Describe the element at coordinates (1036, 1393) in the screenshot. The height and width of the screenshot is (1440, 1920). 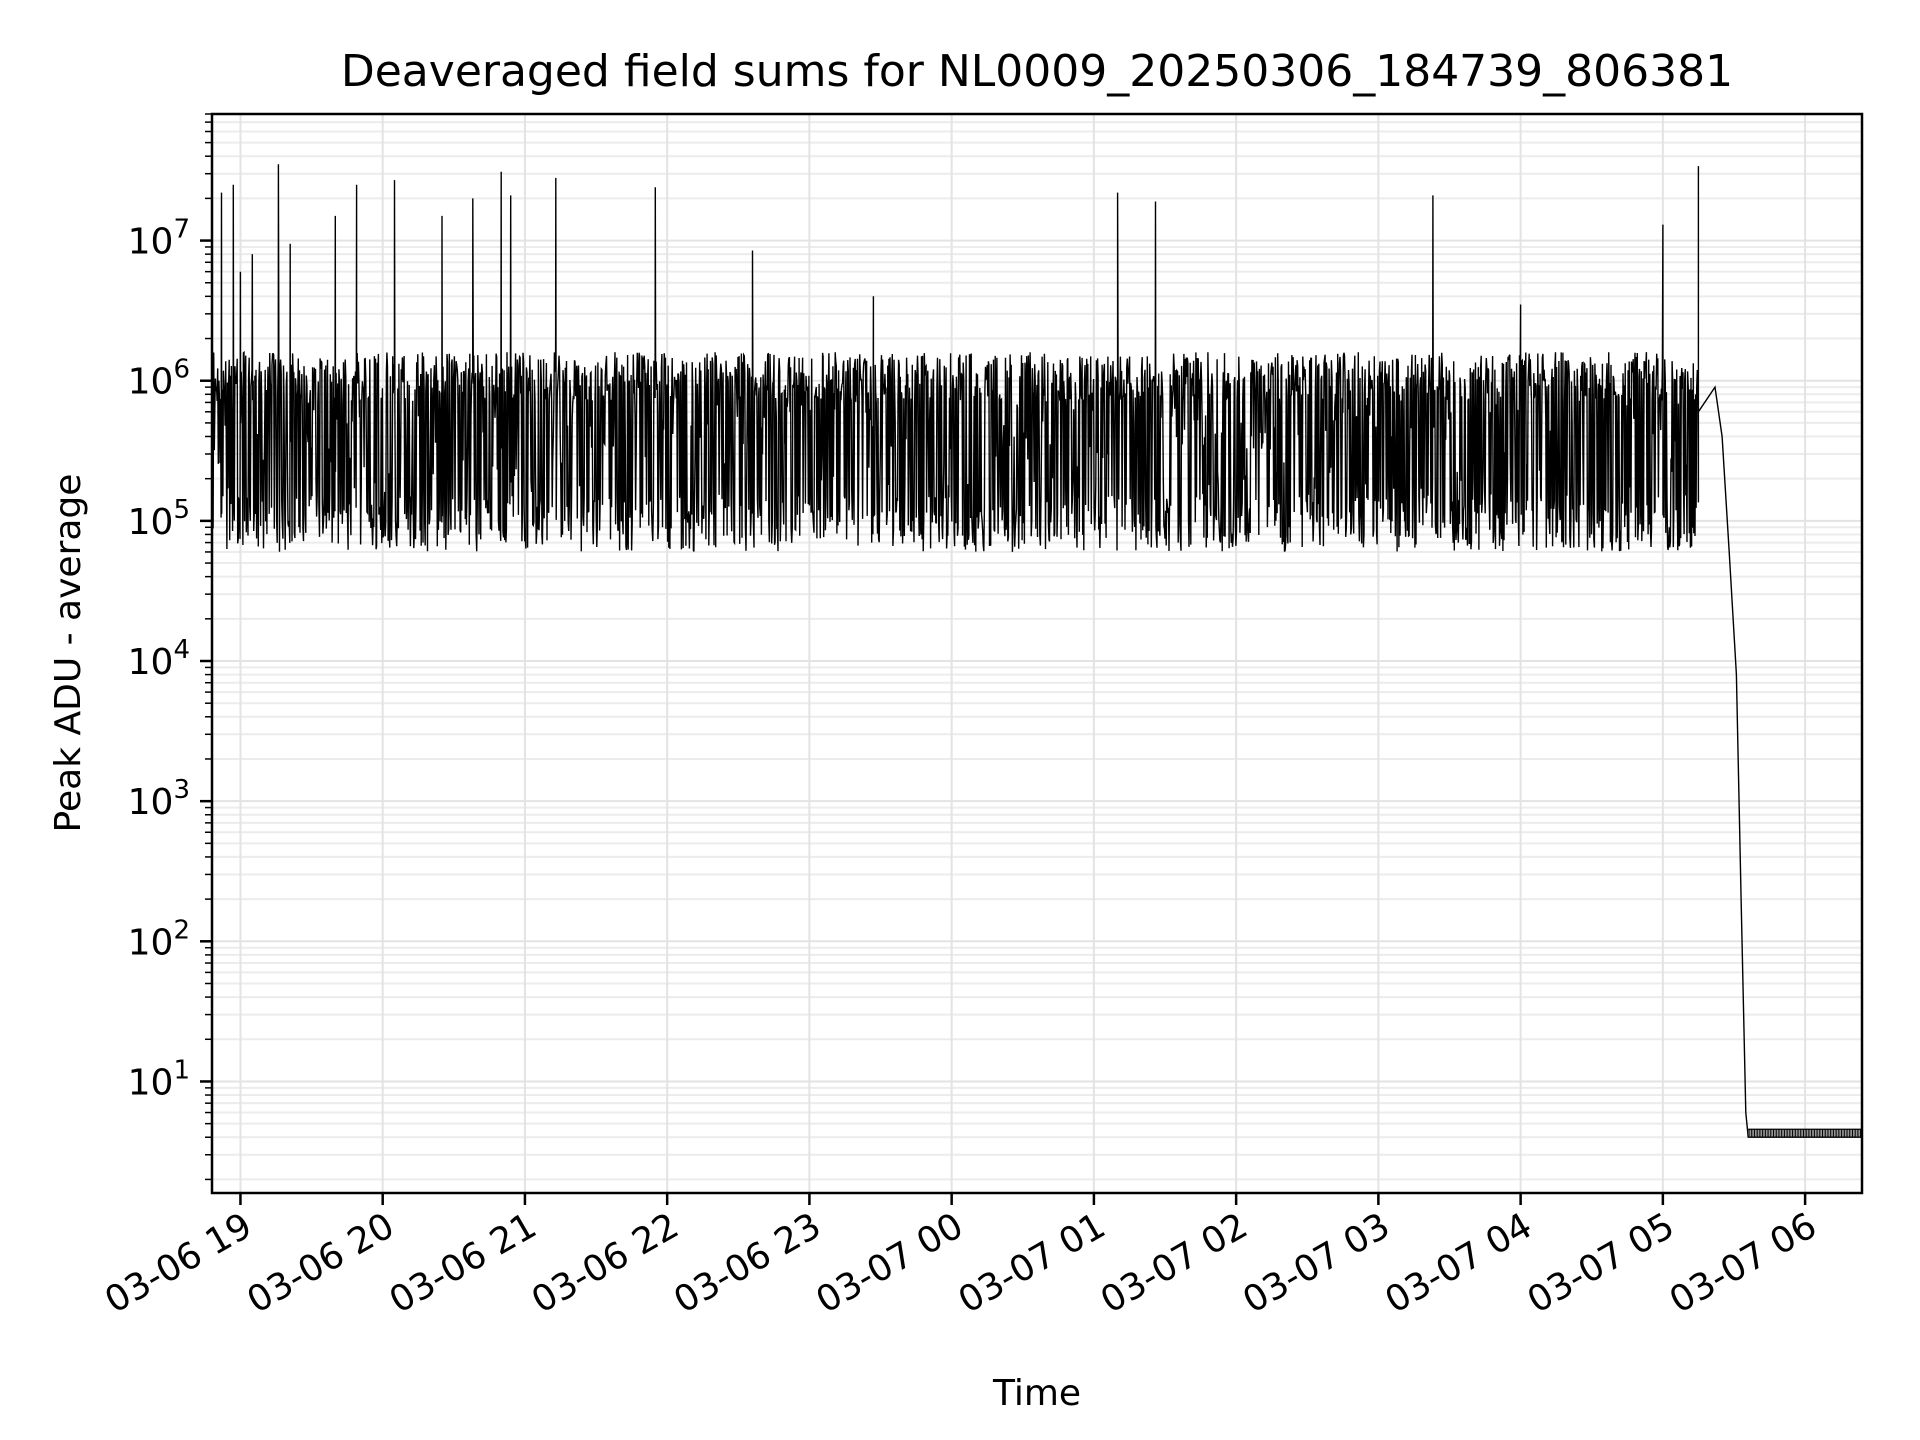
I see `x-axis-label: Time` at that location.